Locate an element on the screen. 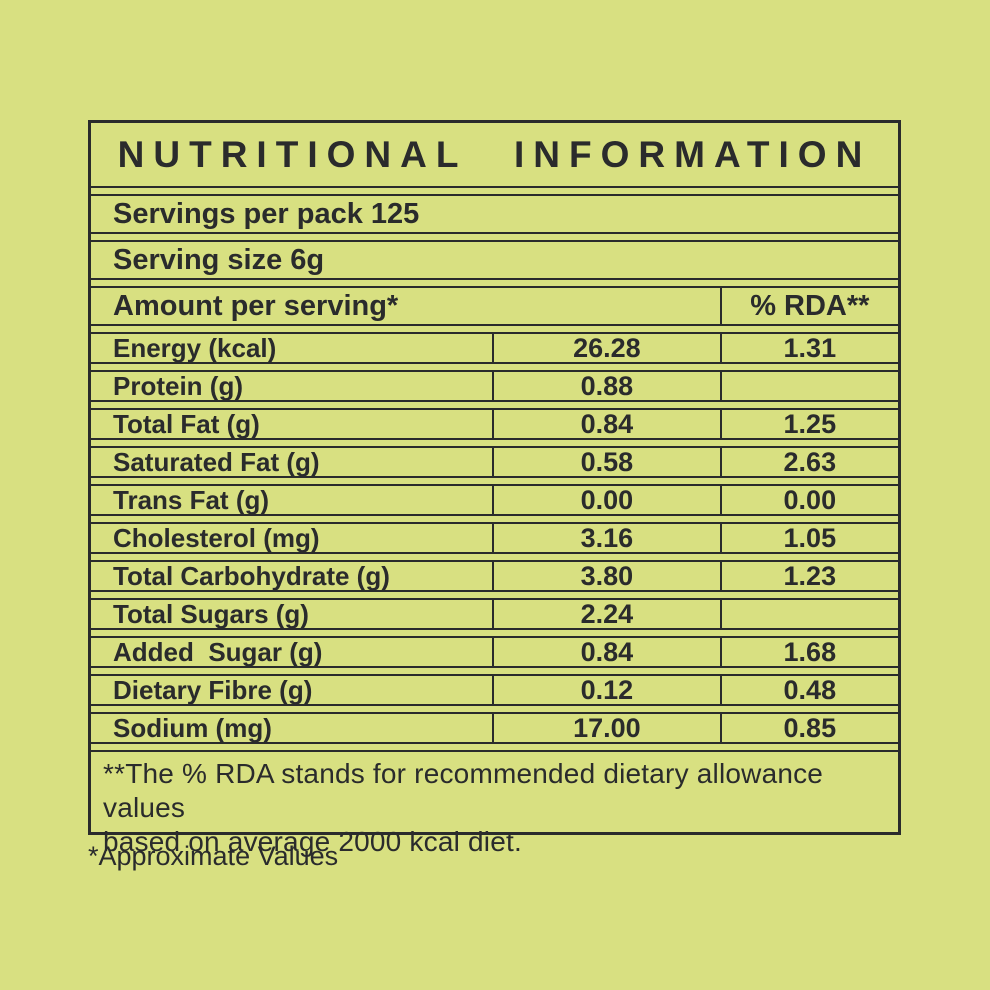 This screenshot has width=990, height=990. nutrient-label: Trans Fat (g) is located at coordinates (191, 499).